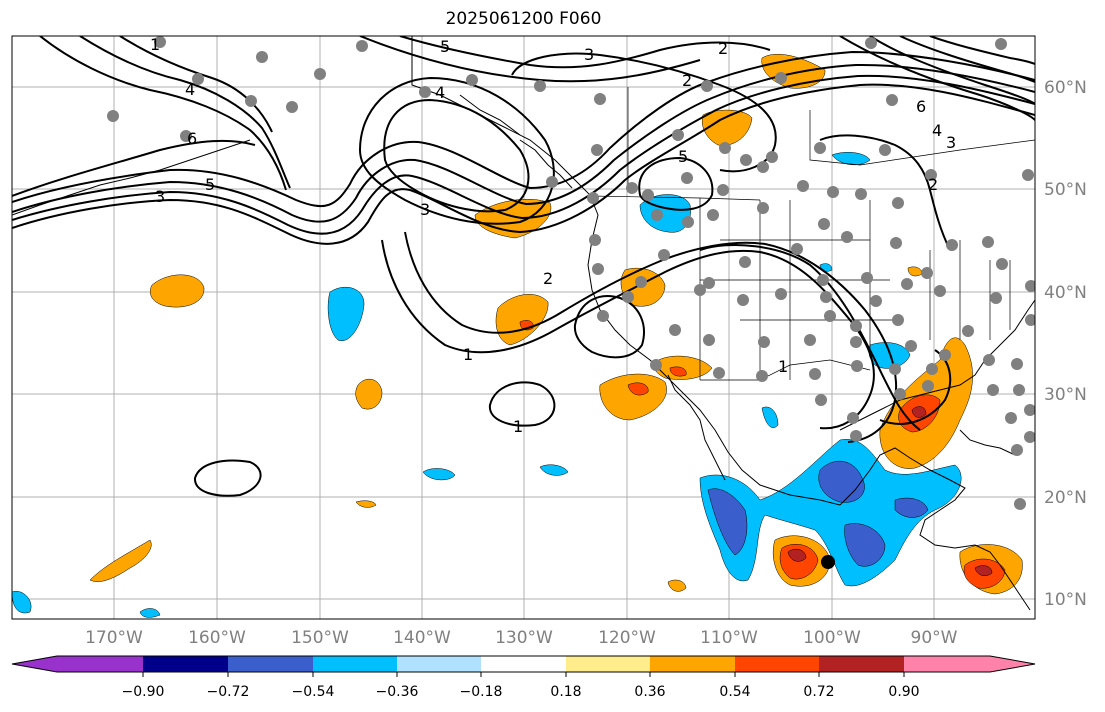 This screenshot has width=1105, height=712. Describe the element at coordinates (1065, 498) in the screenshot. I see `latitude-label: 20°N` at that location.